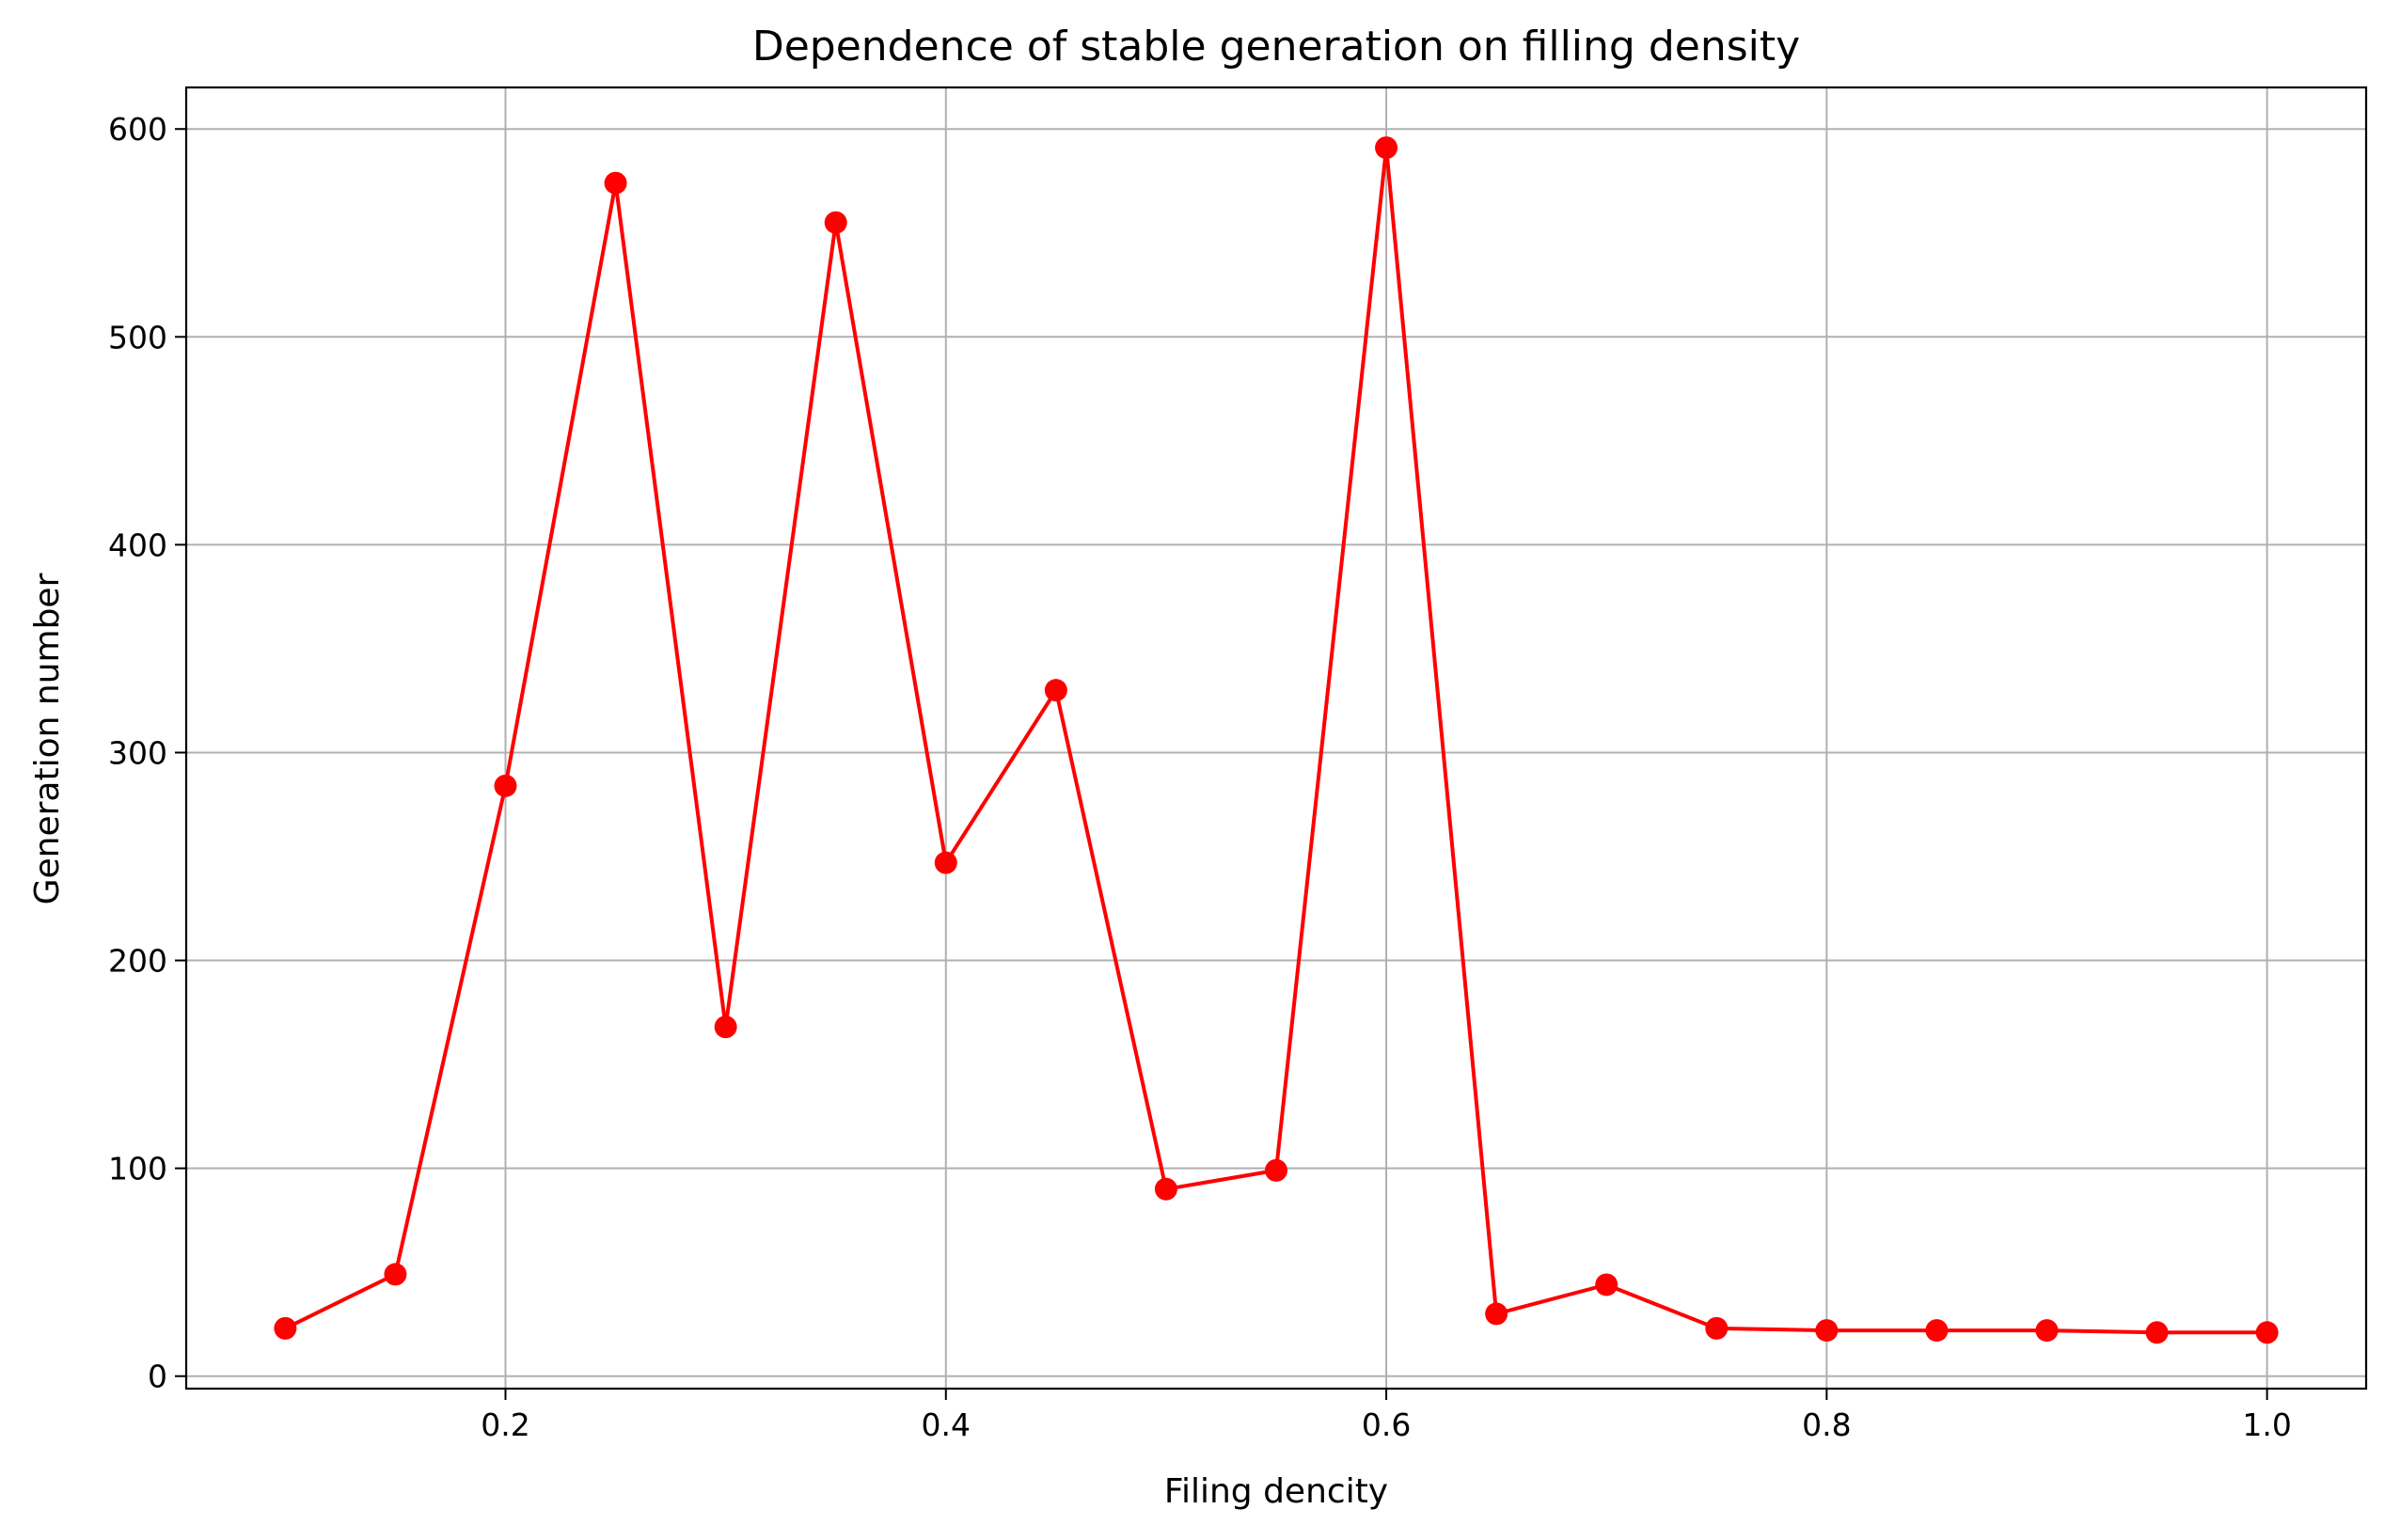 The height and width of the screenshot is (1540, 2400). What do you see at coordinates (1386, 1424) in the screenshot?
I see `x-tick-label: 0.6` at bounding box center [1386, 1424].